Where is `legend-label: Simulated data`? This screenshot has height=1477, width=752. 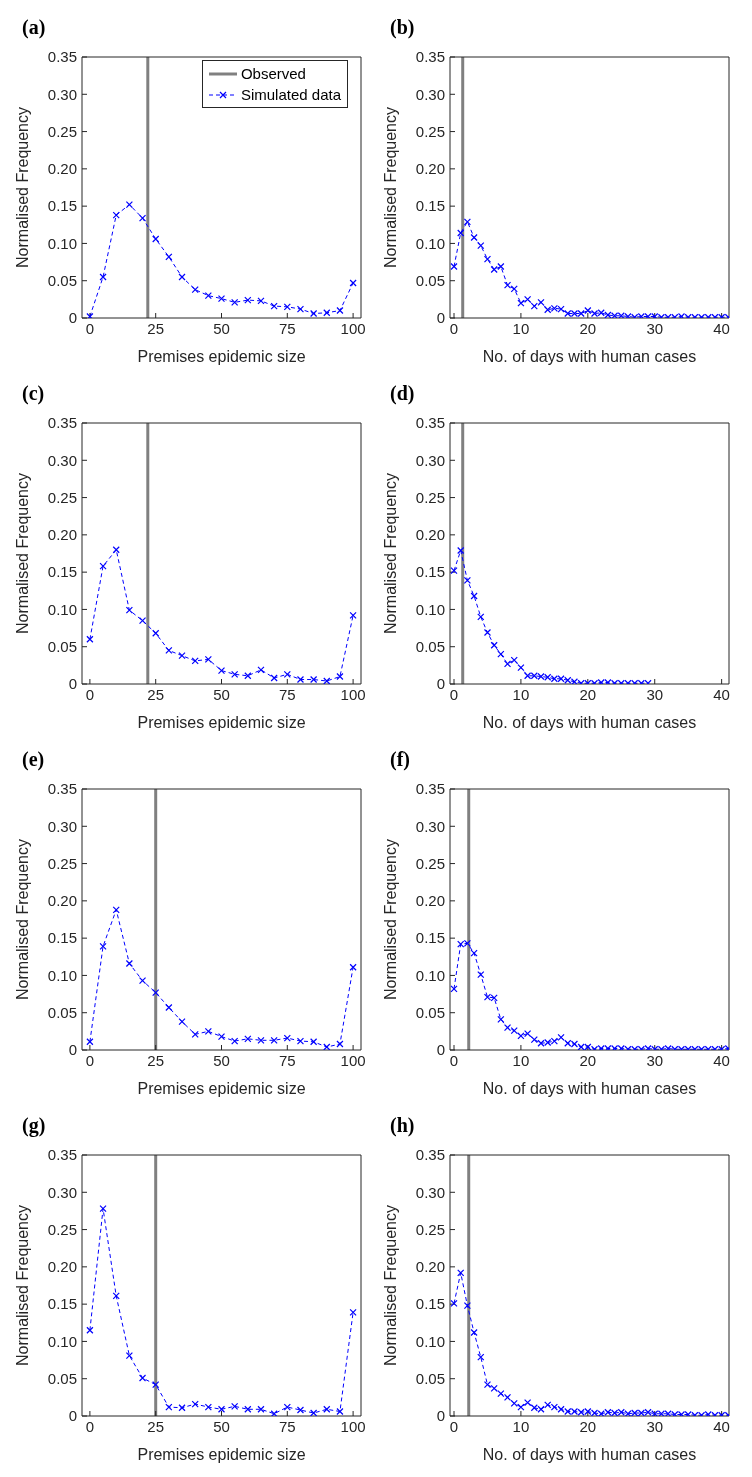
legend-label: Simulated data is located at coordinates (290, 95).